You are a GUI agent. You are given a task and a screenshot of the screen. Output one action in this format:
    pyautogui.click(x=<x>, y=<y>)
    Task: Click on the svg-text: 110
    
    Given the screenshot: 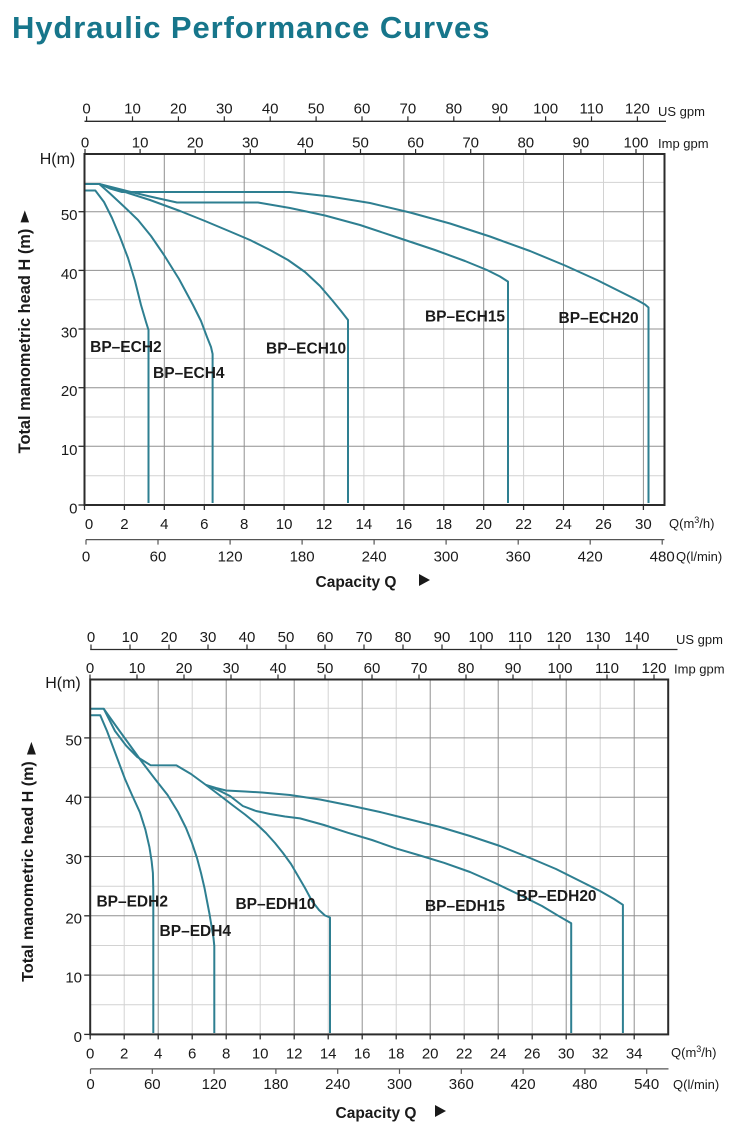 What is the action you would take?
    pyautogui.click(x=592, y=109)
    